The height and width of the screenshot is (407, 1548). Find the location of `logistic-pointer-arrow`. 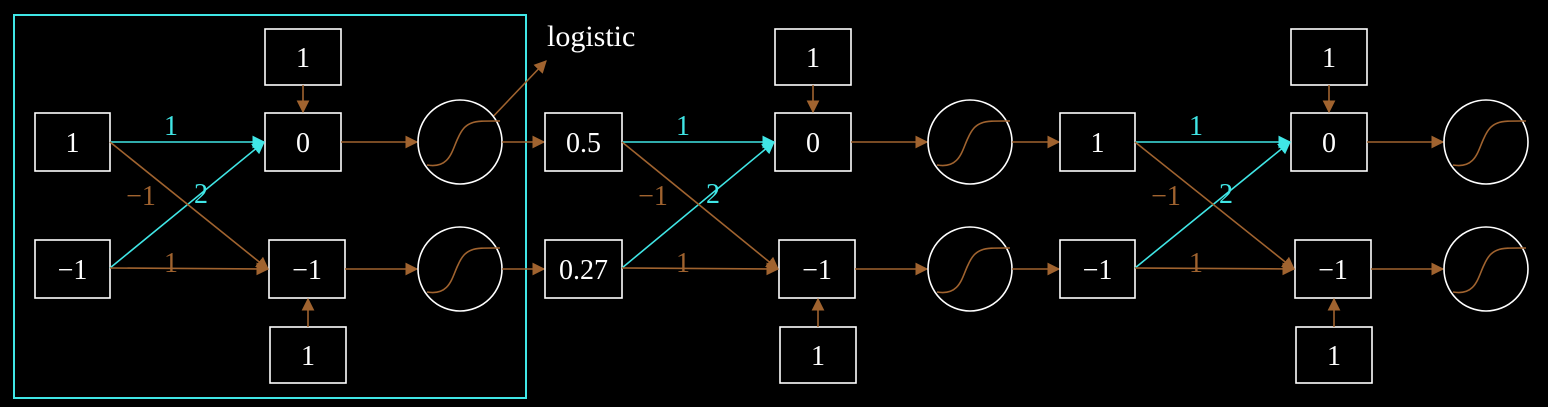

logistic-pointer-arrow is located at coordinates (516, 92).